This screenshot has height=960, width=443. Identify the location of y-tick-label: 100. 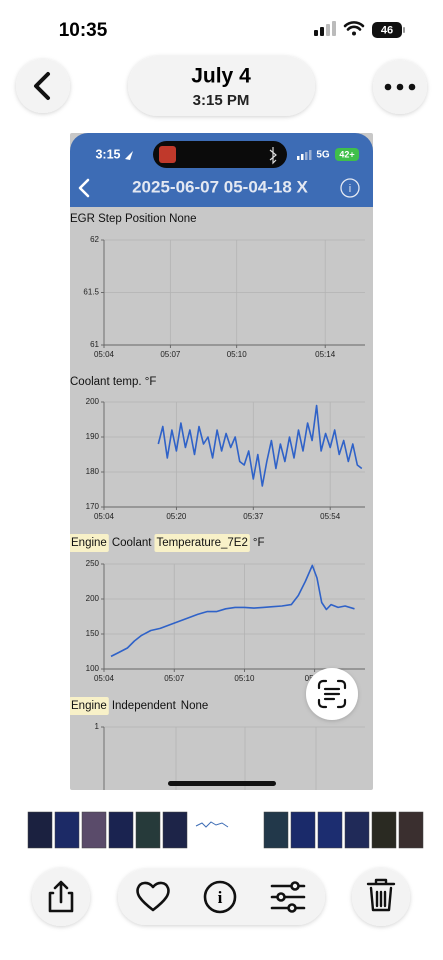
(93, 668).